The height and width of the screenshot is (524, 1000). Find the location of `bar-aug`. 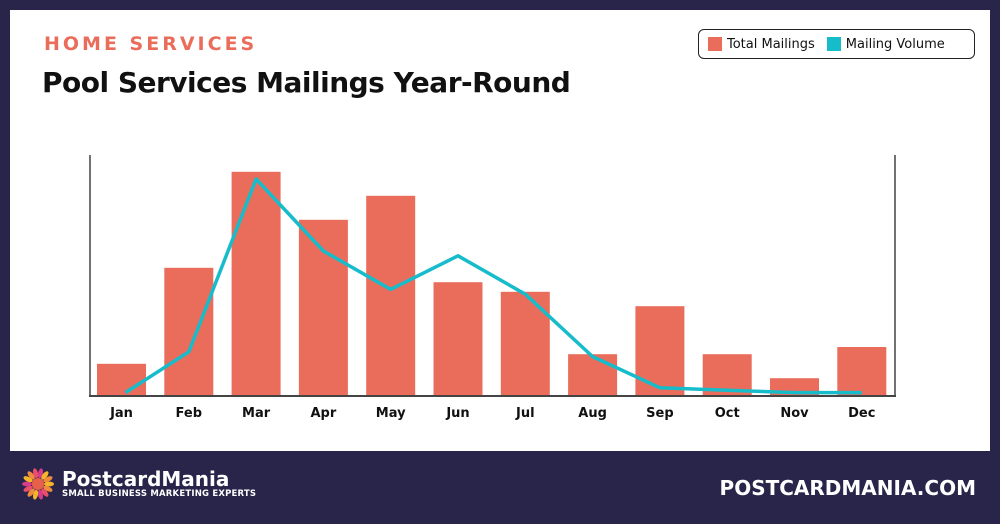

bar-aug is located at coordinates (593, 374).